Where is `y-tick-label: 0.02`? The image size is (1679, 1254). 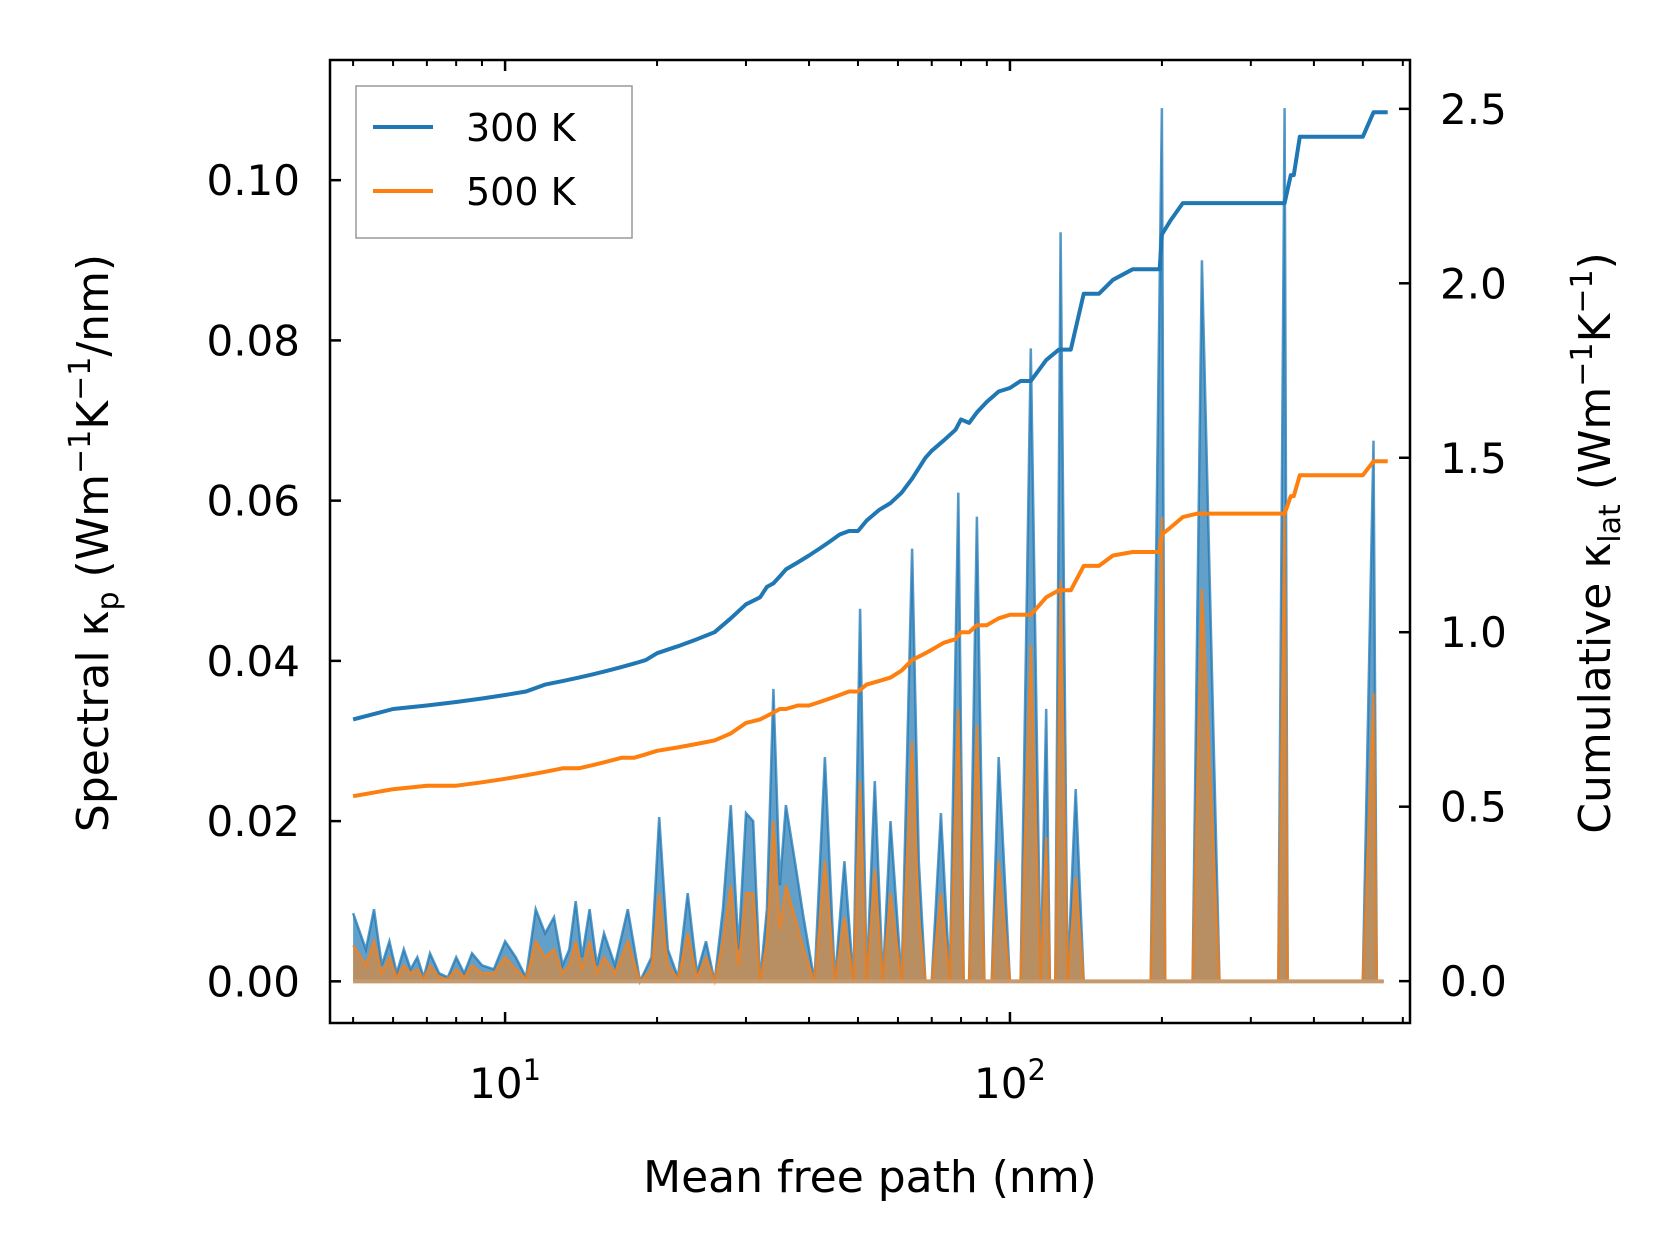 y-tick-label: 0.02 is located at coordinates (253, 821).